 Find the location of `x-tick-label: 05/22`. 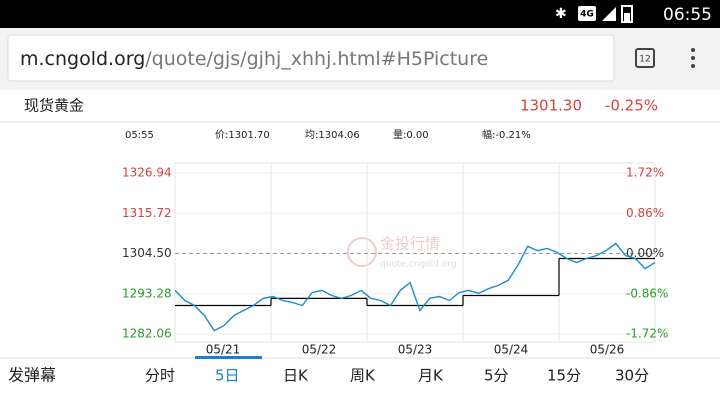

x-tick-label: 05/22 is located at coordinates (319, 350).